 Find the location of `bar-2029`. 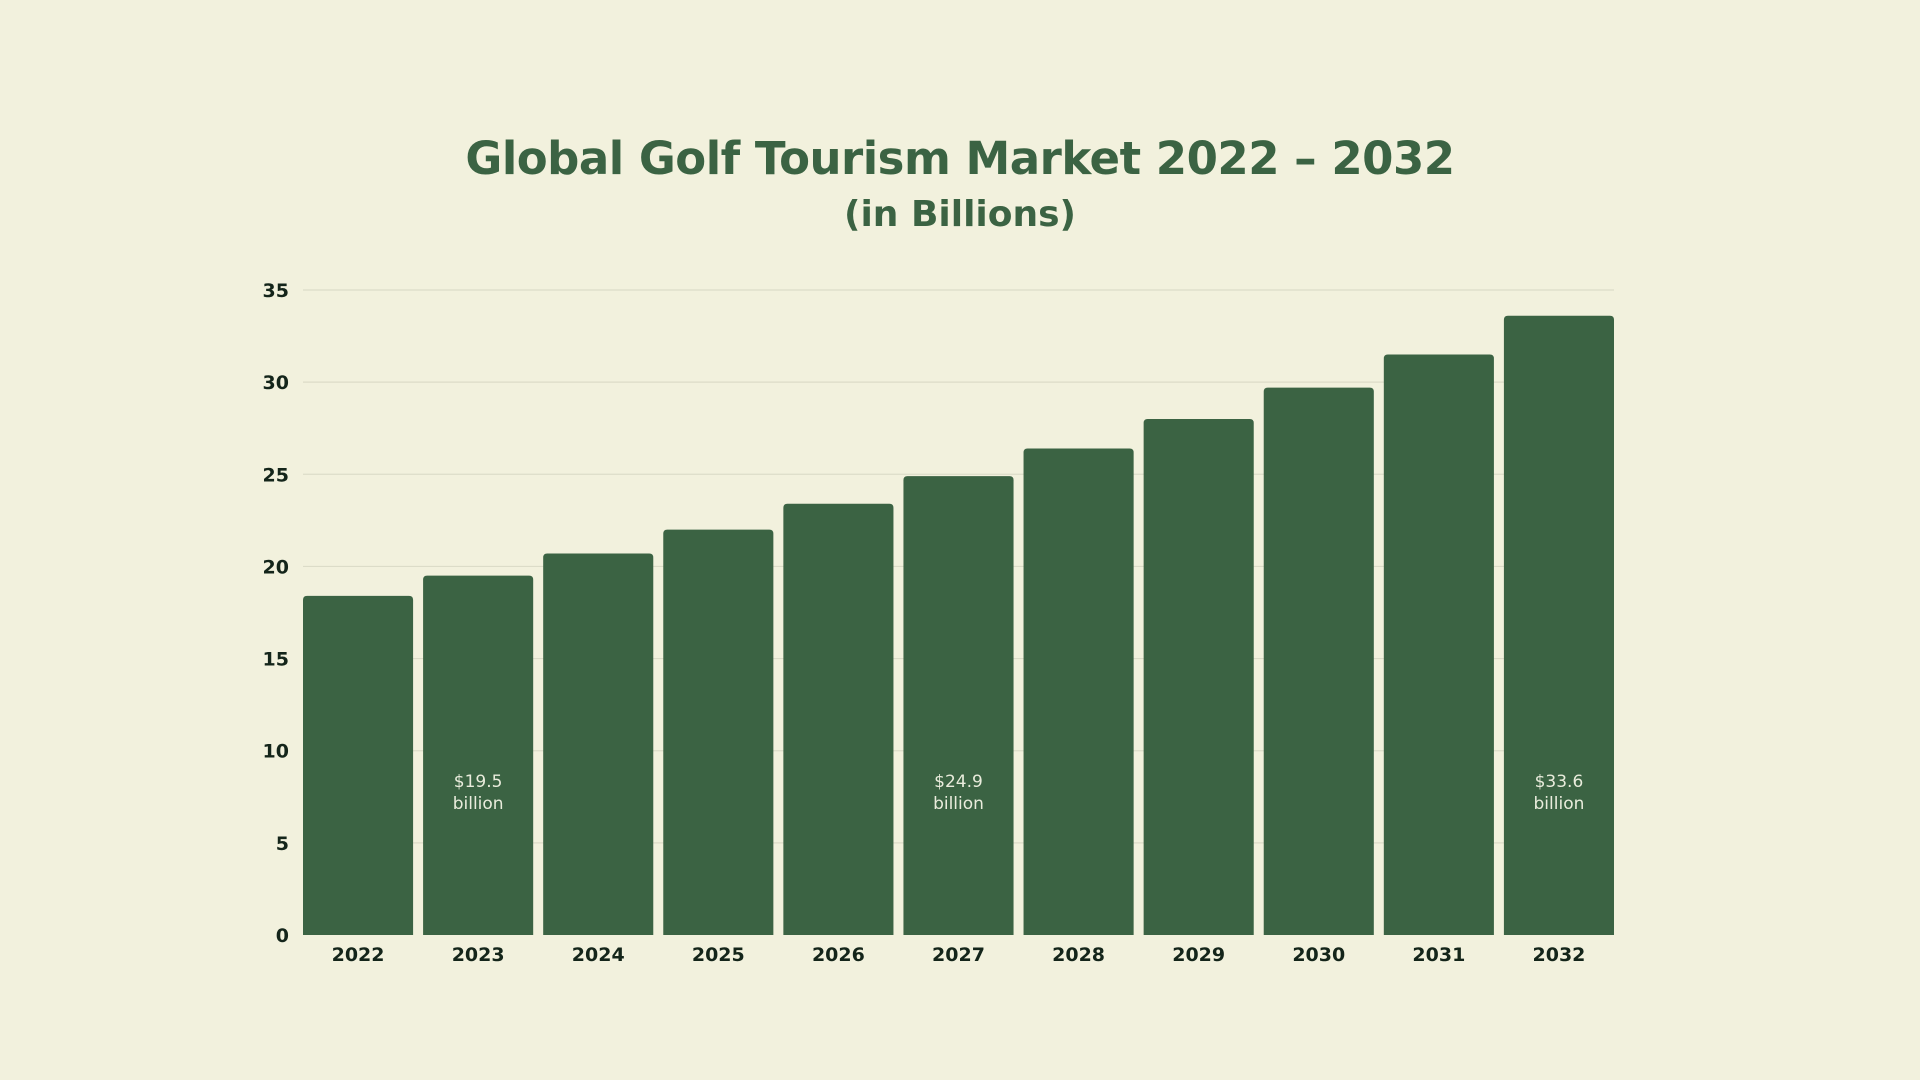

bar-2029 is located at coordinates (1198, 677).